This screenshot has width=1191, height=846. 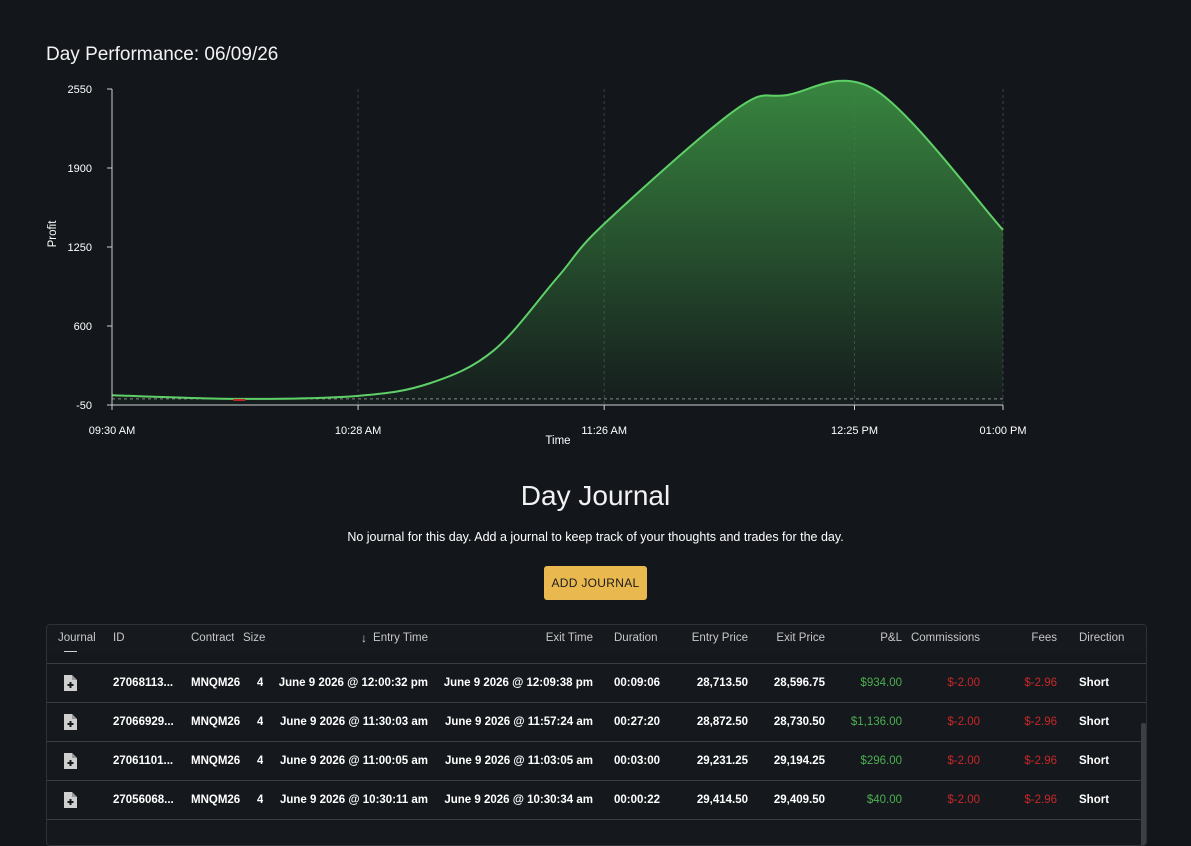 I want to click on x-tick-label: 10:28 AM, so click(x=358, y=431).